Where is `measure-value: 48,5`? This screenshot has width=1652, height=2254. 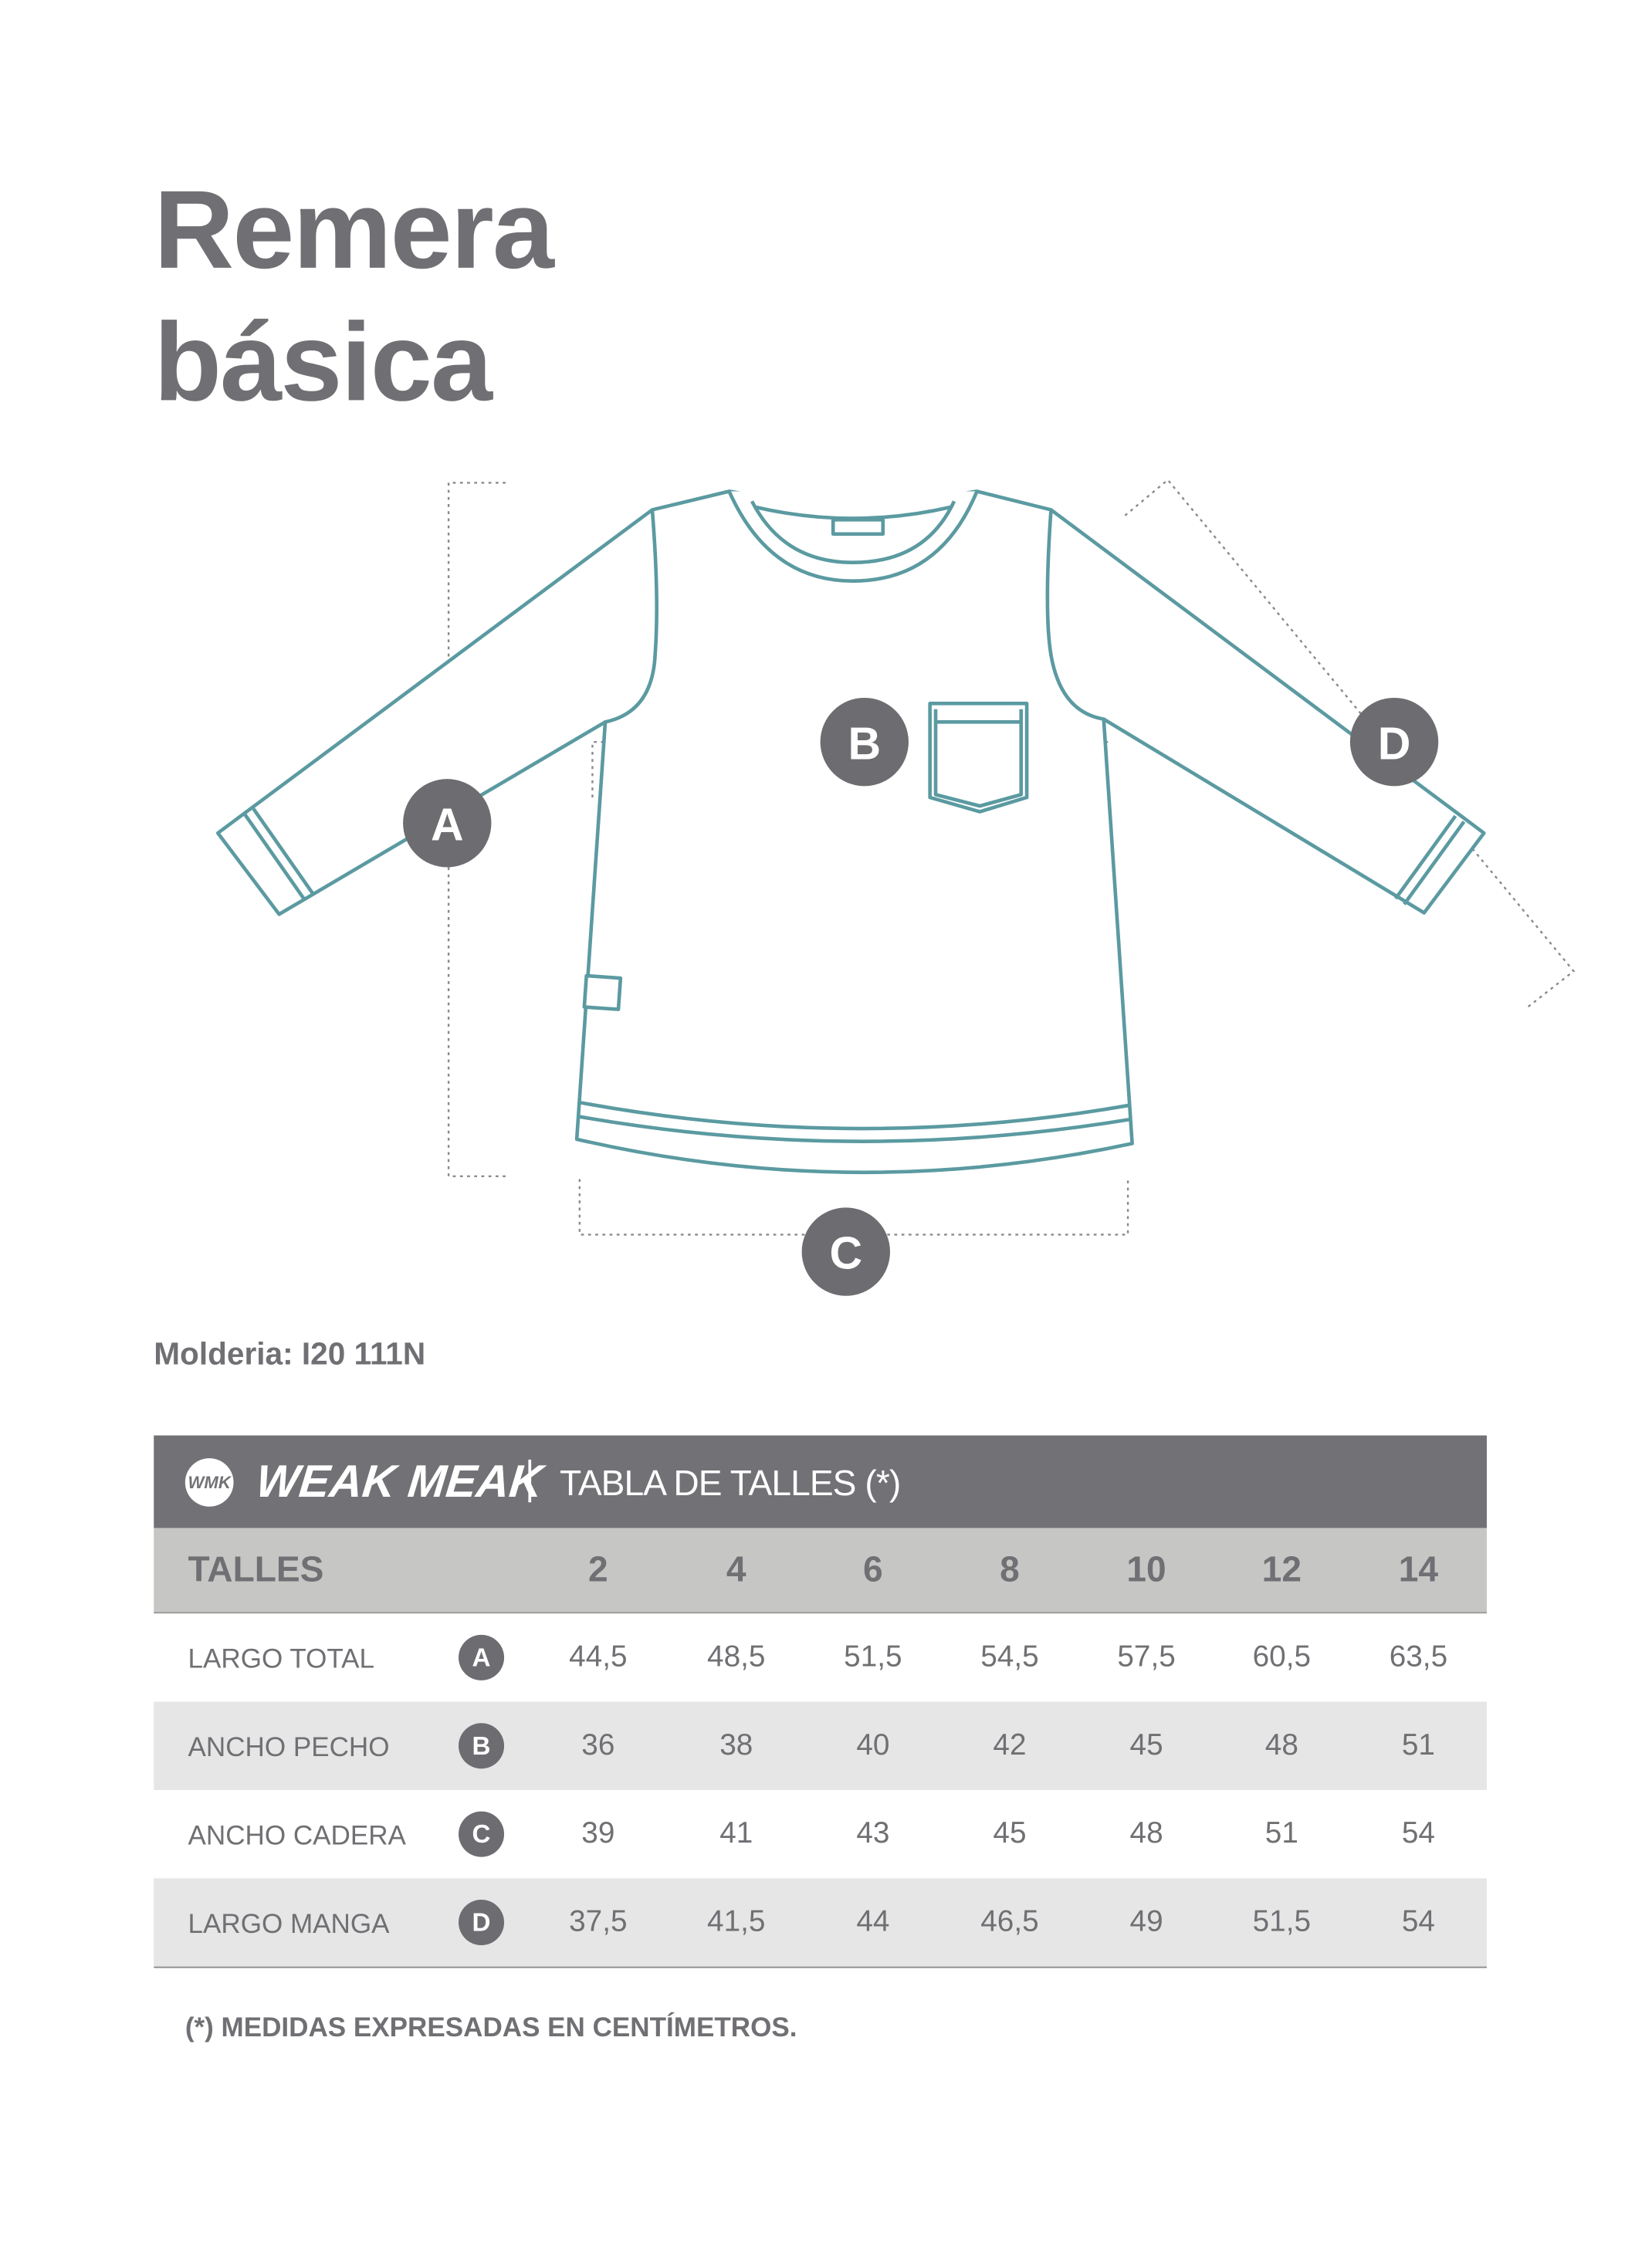 measure-value: 48,5 is located at coordinates (737, 1657).